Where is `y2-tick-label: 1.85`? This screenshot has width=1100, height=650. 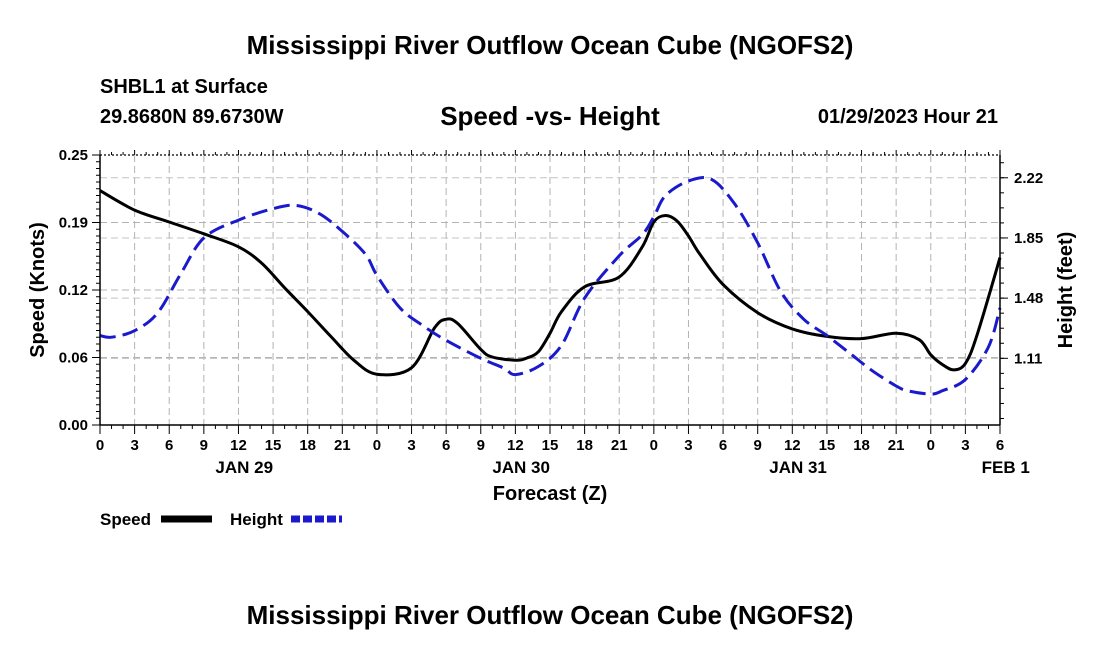
y2-tick-label: 1.85 is located at coordinates (1028, 238).